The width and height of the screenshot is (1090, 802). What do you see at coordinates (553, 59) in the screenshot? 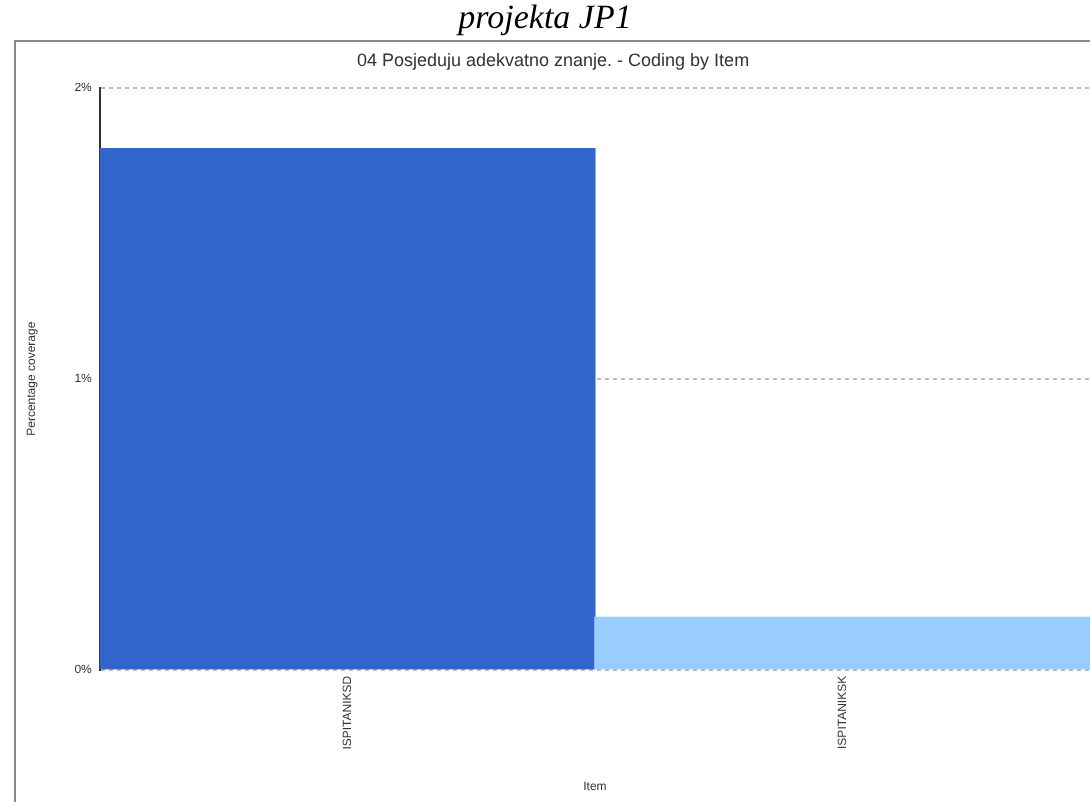
I see `chart-title: 04 Posjeduju adekvatno znanje. - Coding by Item` at bounding box center [553, 59].